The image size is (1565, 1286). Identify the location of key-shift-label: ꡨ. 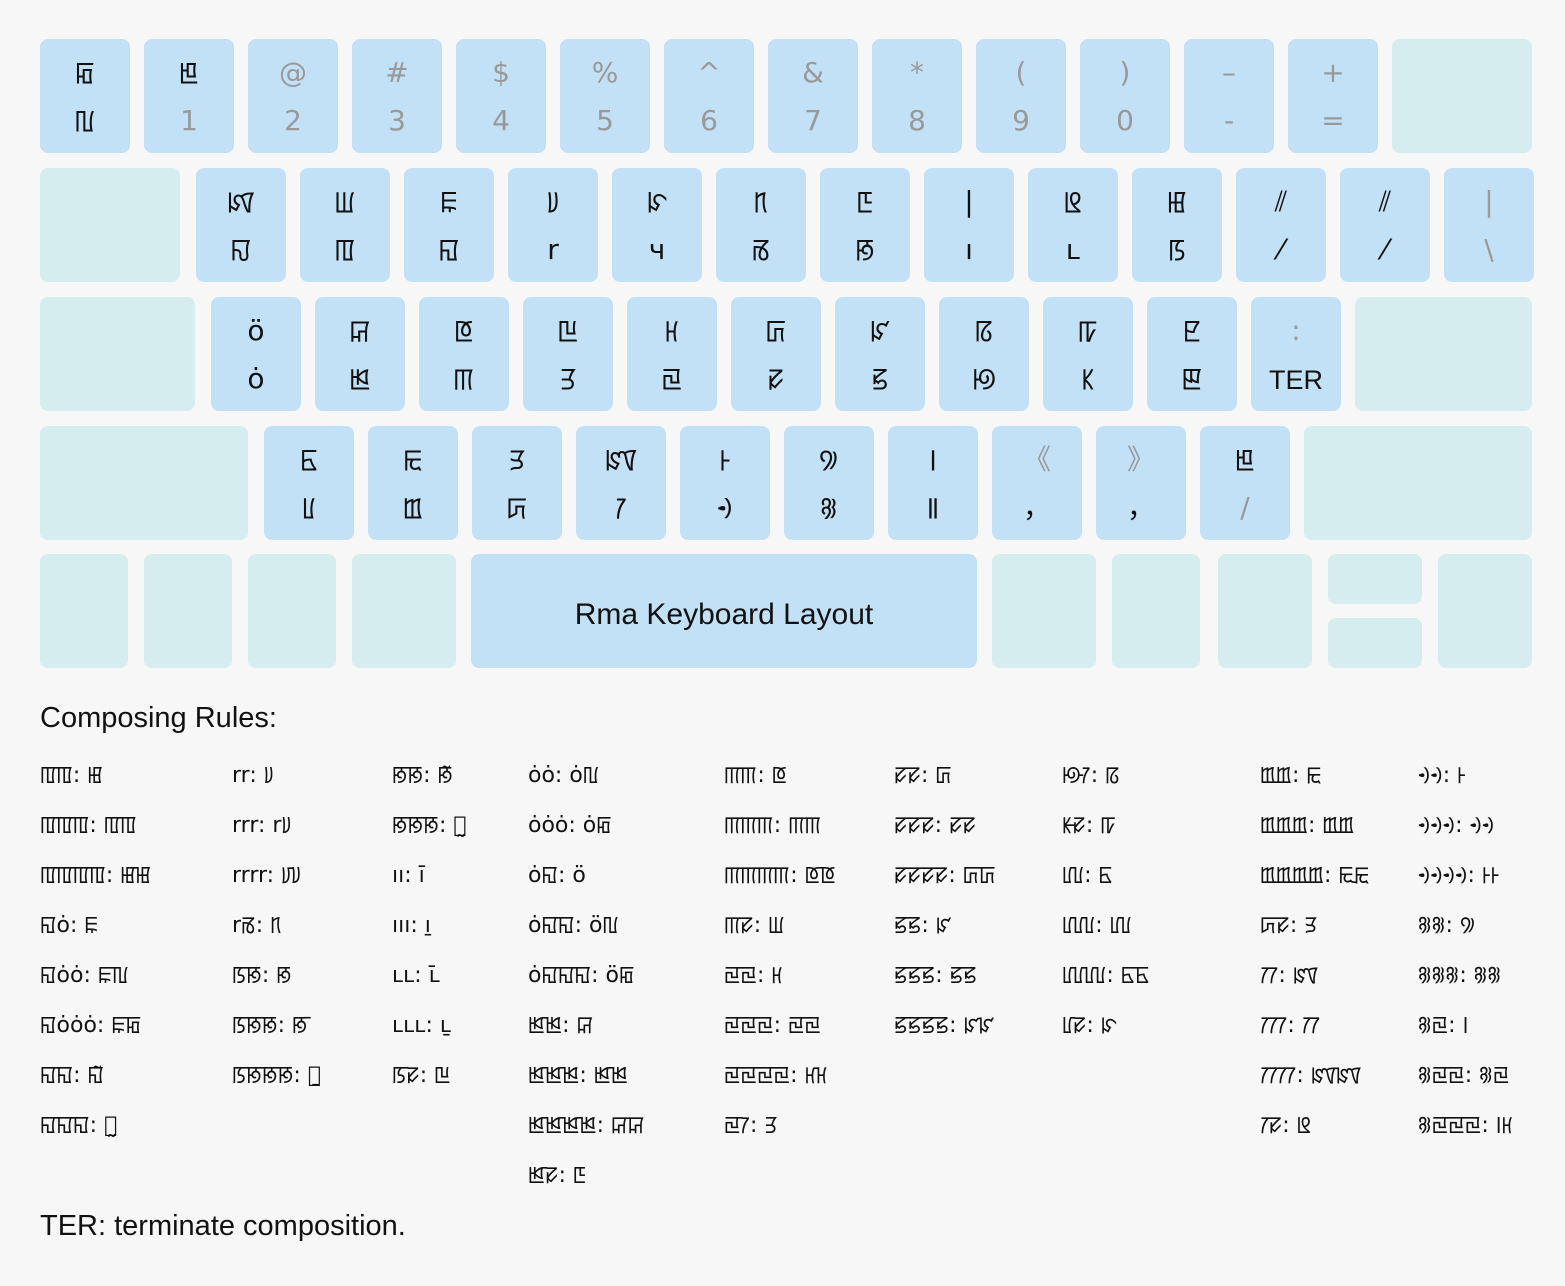
(553, 201).